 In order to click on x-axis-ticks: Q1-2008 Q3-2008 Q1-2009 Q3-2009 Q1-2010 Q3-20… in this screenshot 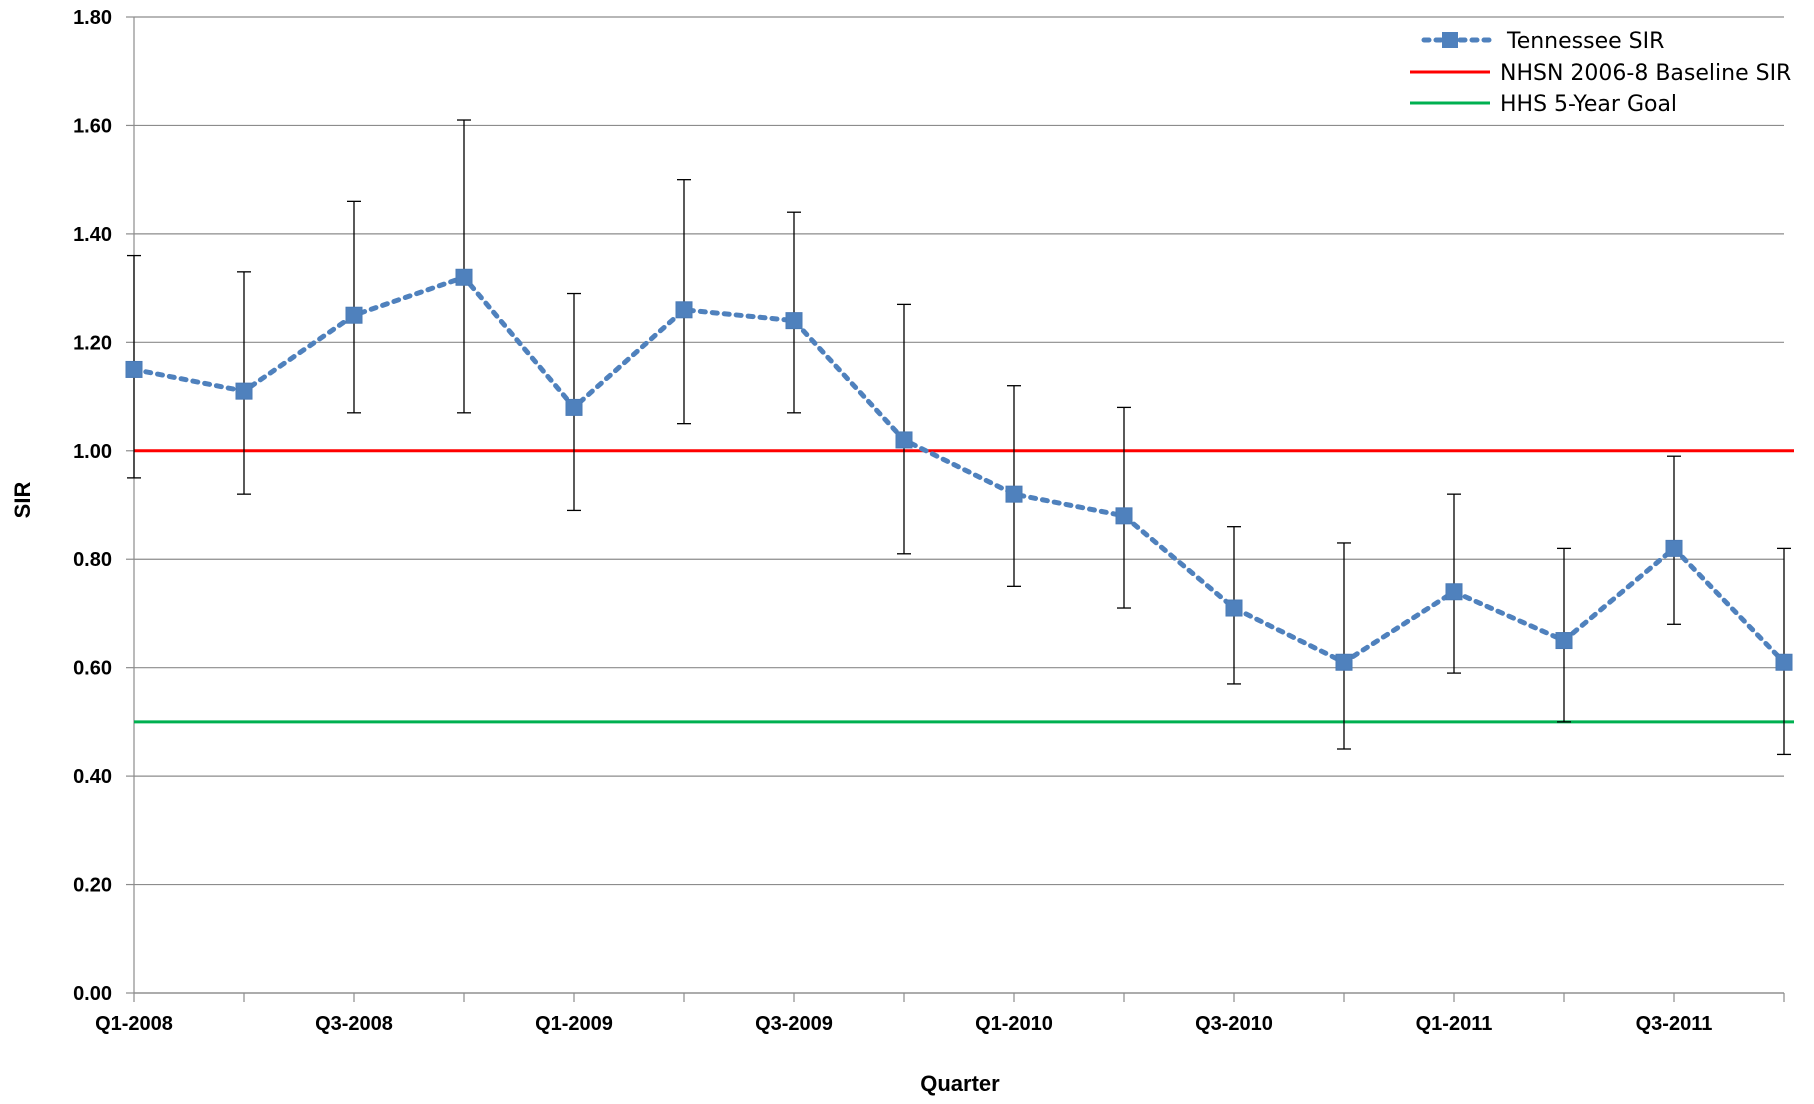, I will do `click(940, 1014)`.